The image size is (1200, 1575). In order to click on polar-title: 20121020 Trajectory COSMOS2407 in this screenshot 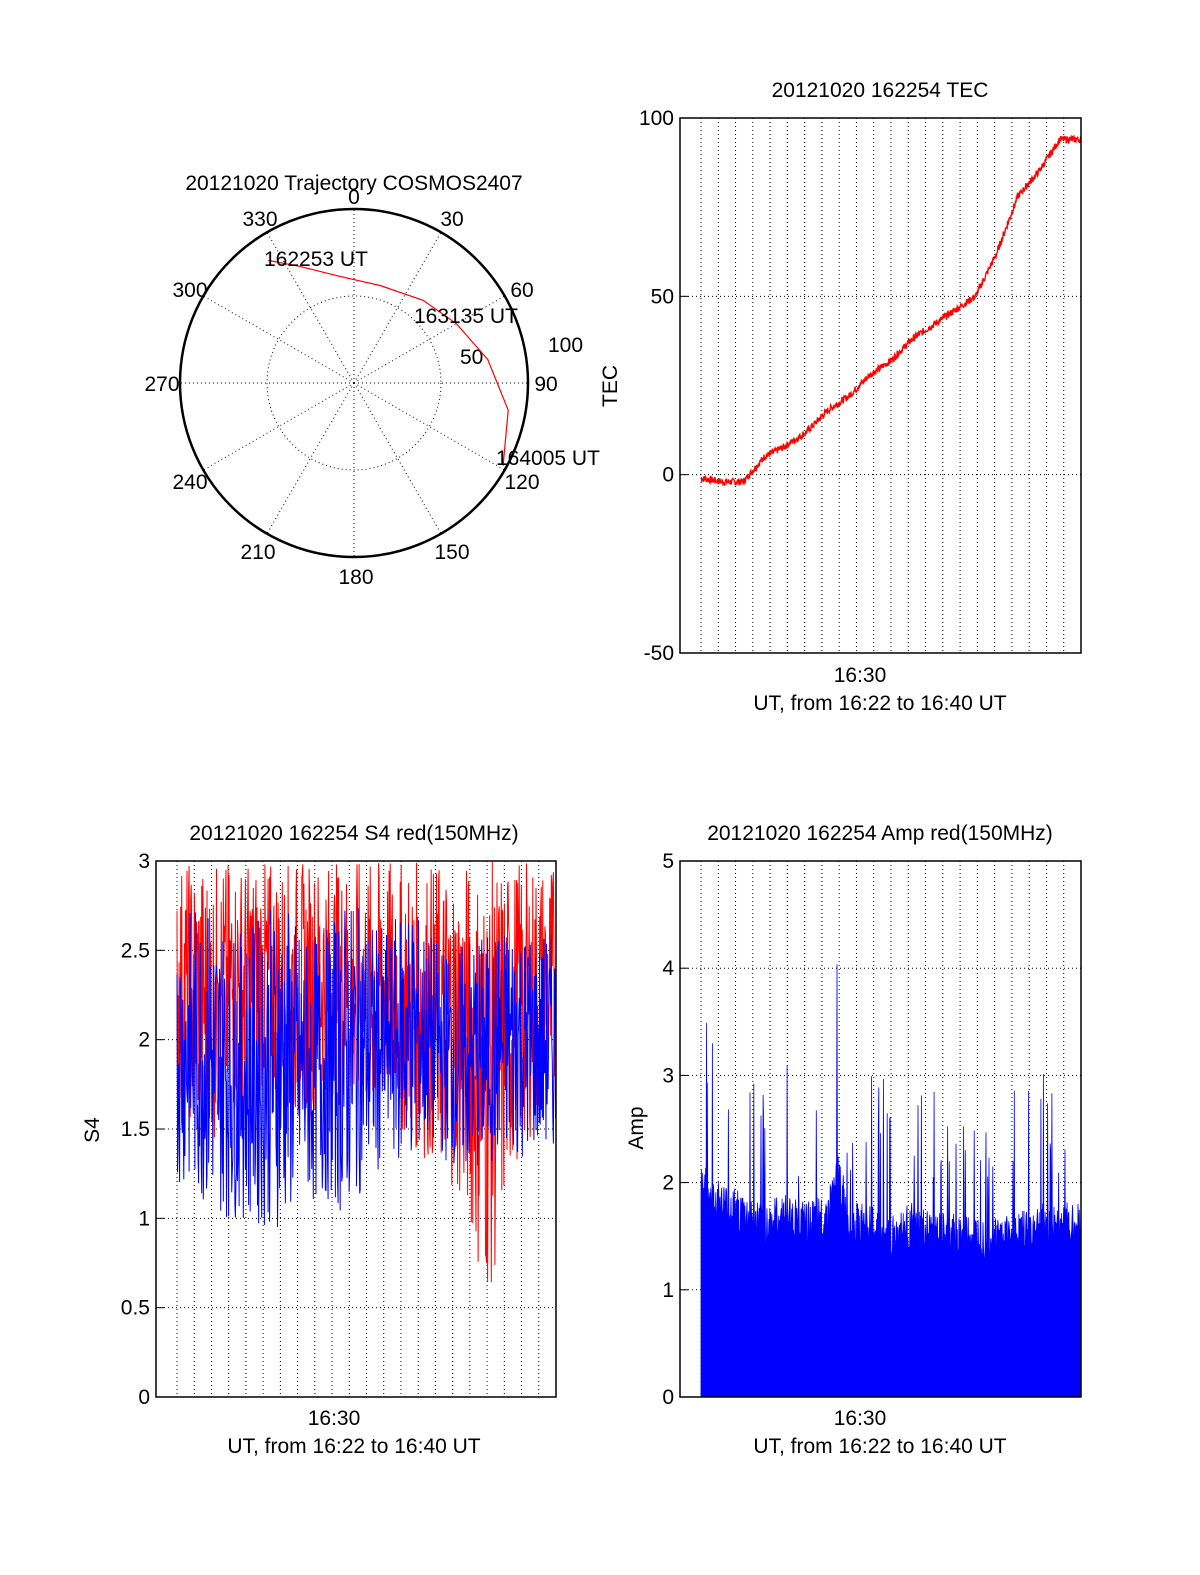, I will do `click(353, 183)`.